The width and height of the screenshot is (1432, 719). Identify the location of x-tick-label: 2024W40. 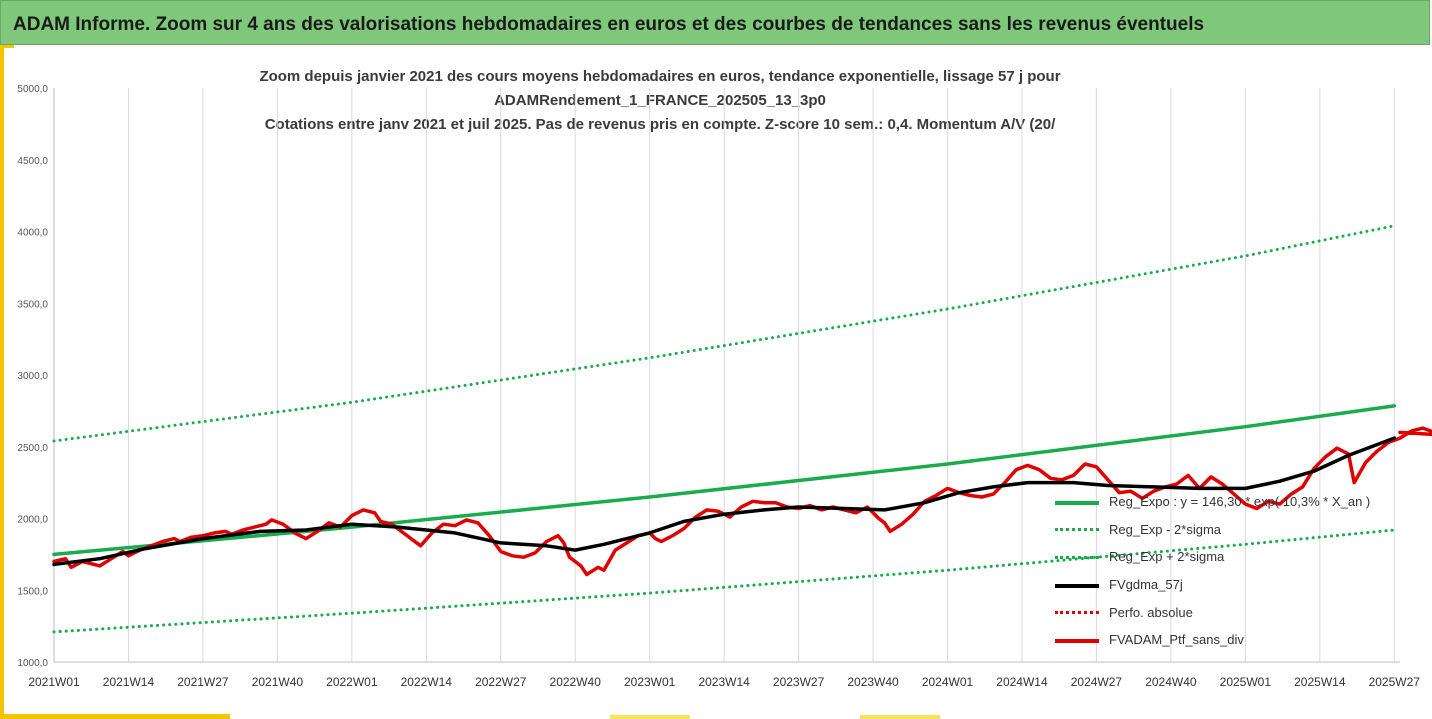
(1171, 682).